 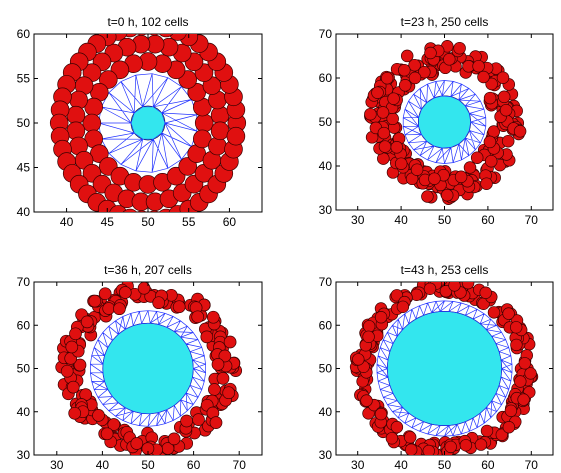 What do you see at coordinates (445, 22) in the screenshot?
I see `panel-title: t=23 h, 250 cells` at bounding box center [445, 22].